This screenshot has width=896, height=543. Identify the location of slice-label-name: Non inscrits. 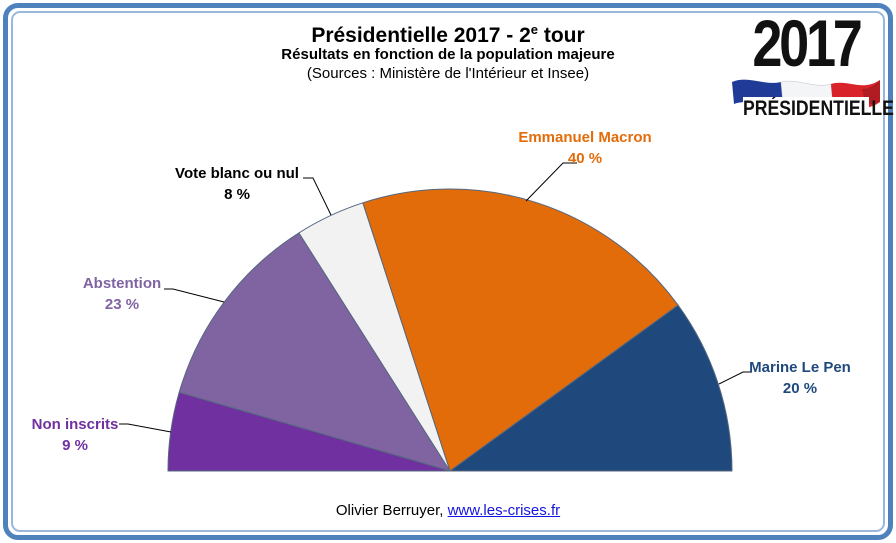
(75, 424).